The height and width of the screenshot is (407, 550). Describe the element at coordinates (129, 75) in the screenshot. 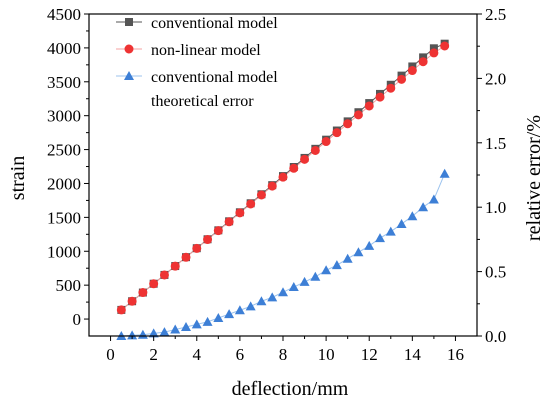

I see `legend-triangle-marker` at that location.